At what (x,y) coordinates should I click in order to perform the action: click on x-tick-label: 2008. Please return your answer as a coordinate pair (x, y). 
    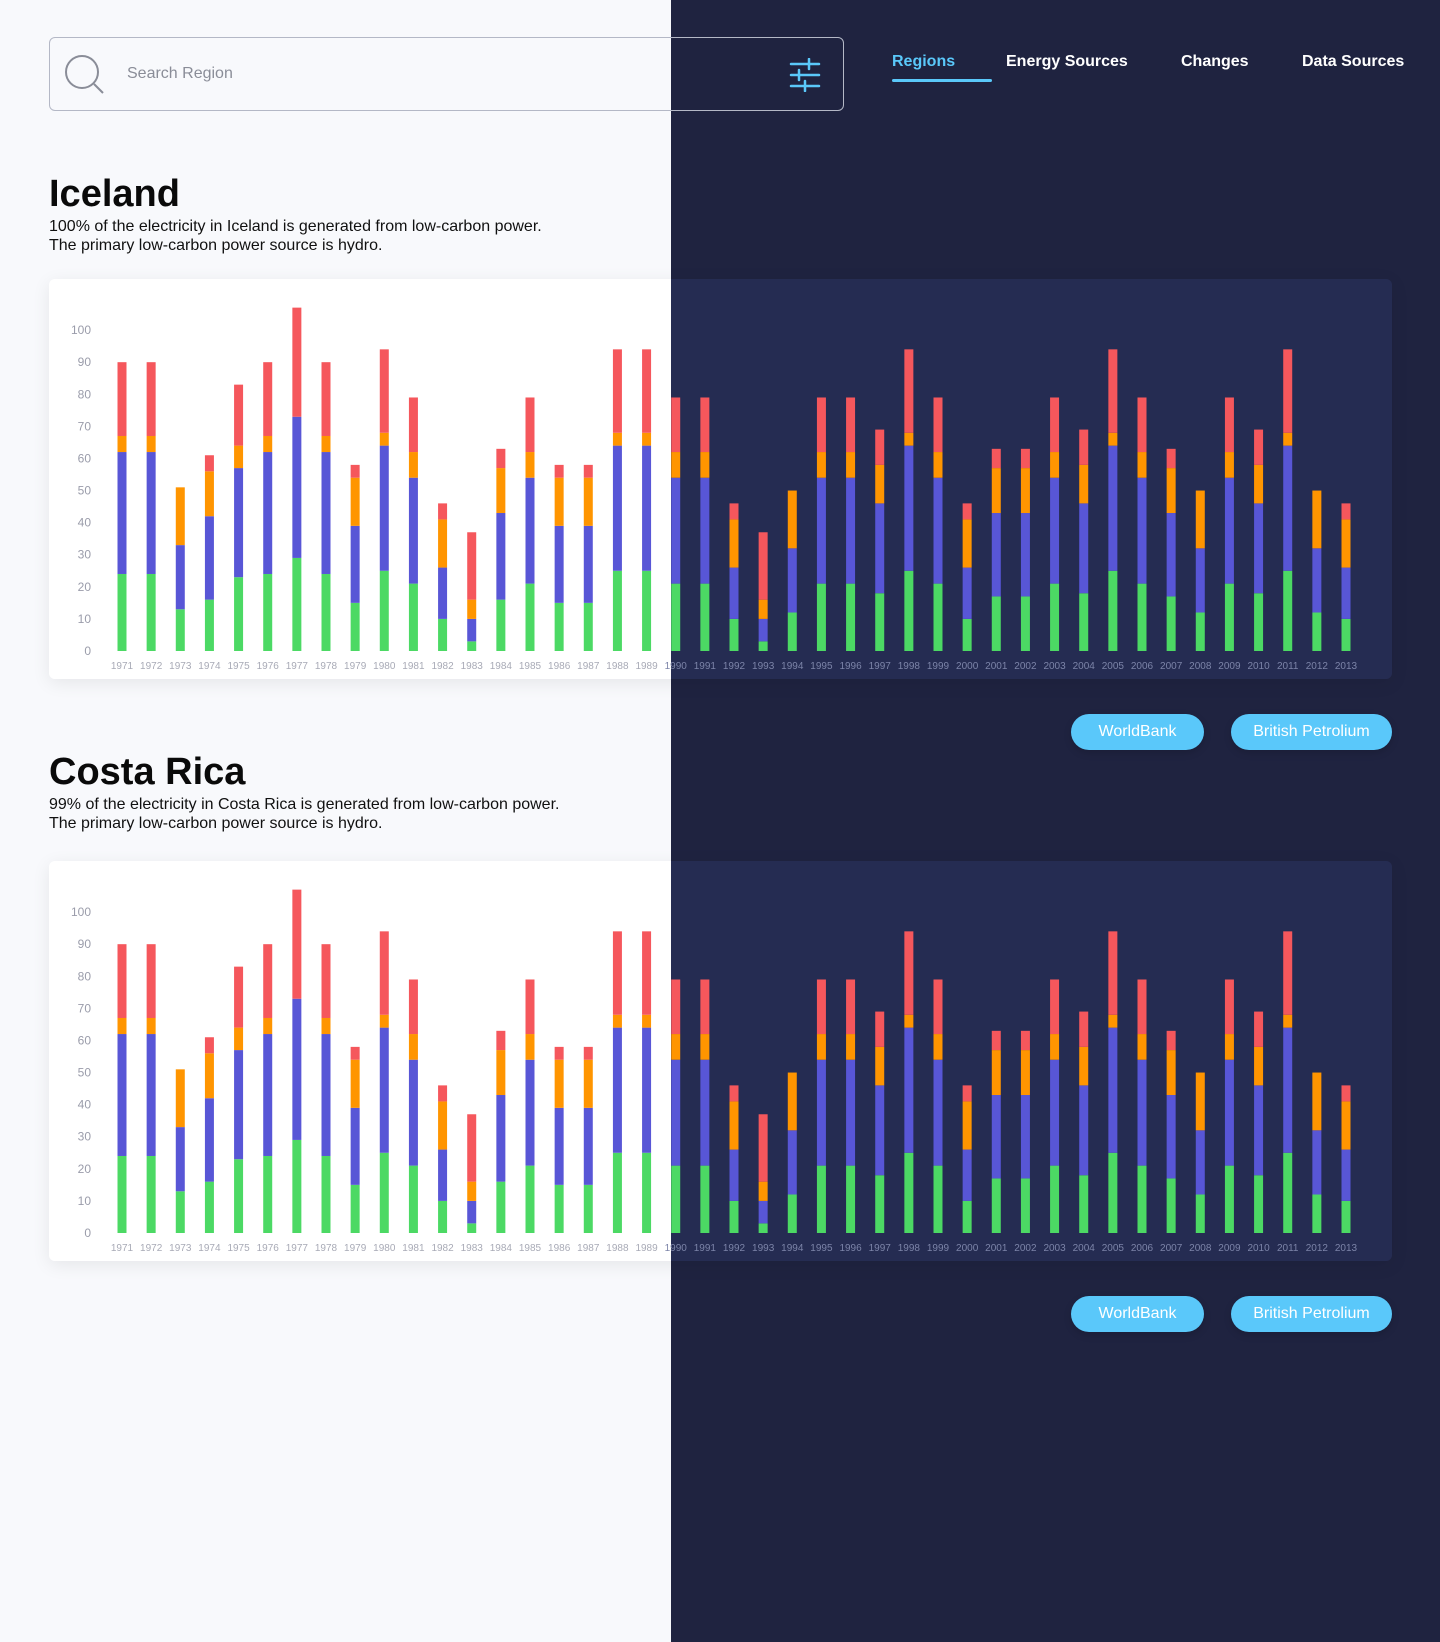
    Looking at the image, I should click on (1200, 666).